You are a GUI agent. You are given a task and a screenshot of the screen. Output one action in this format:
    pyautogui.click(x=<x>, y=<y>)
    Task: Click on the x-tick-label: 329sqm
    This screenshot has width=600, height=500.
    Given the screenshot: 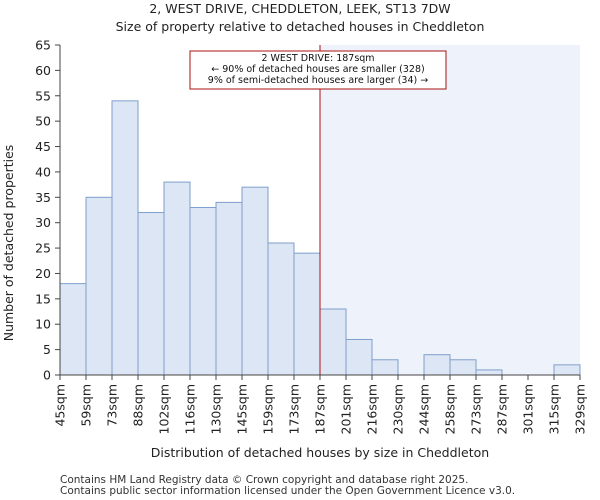 What is the action you would take?
    pyautogui.click(x=580, y=409)
    